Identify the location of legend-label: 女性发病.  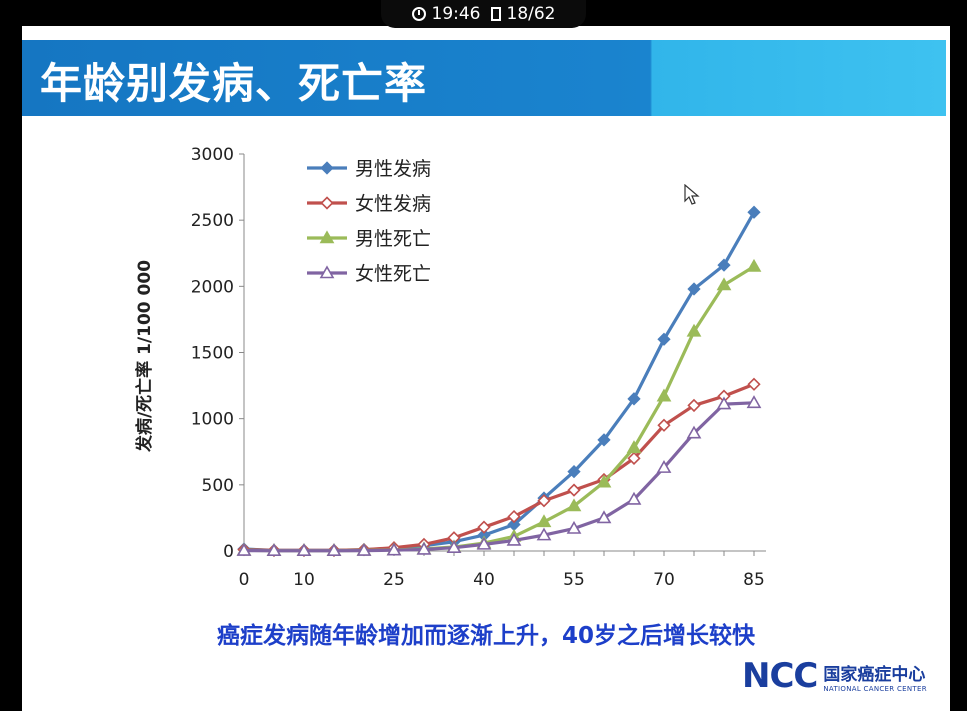
(393, 204).